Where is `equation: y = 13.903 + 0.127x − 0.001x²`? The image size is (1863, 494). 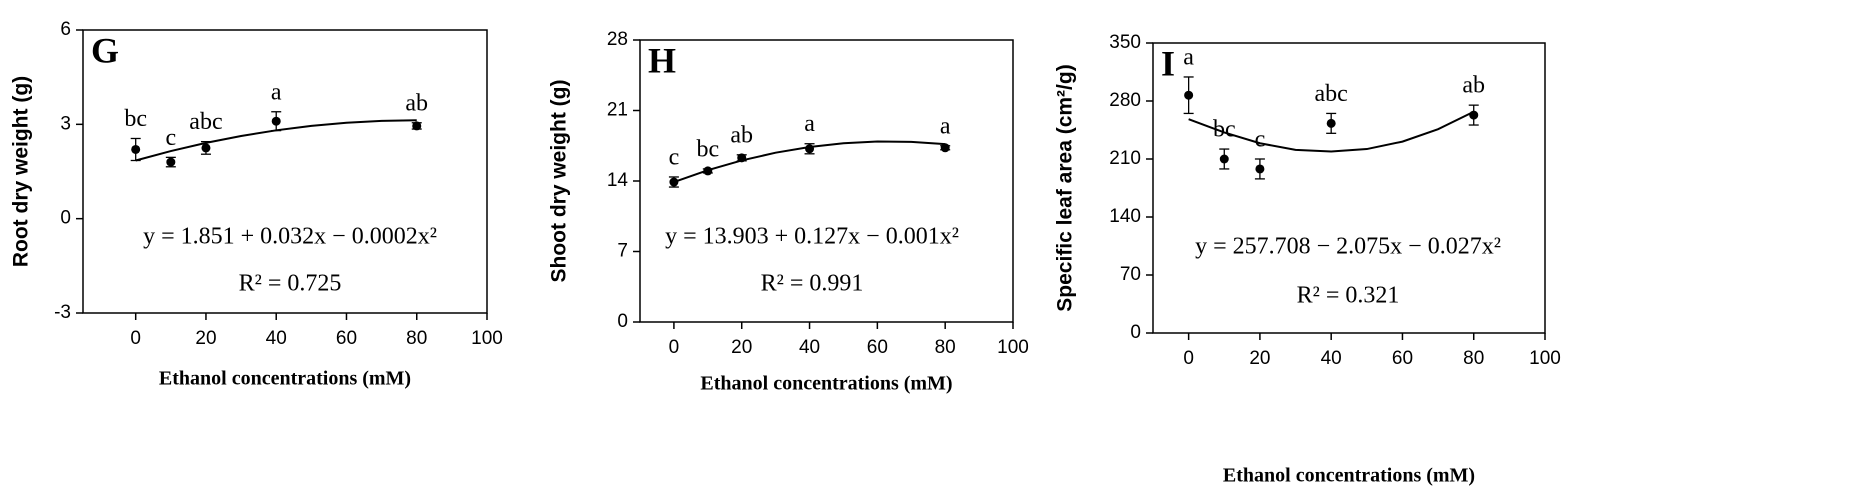 equation: y = 13.903 + 0.127x − 0.001x² is located at coordinates (812, 237).